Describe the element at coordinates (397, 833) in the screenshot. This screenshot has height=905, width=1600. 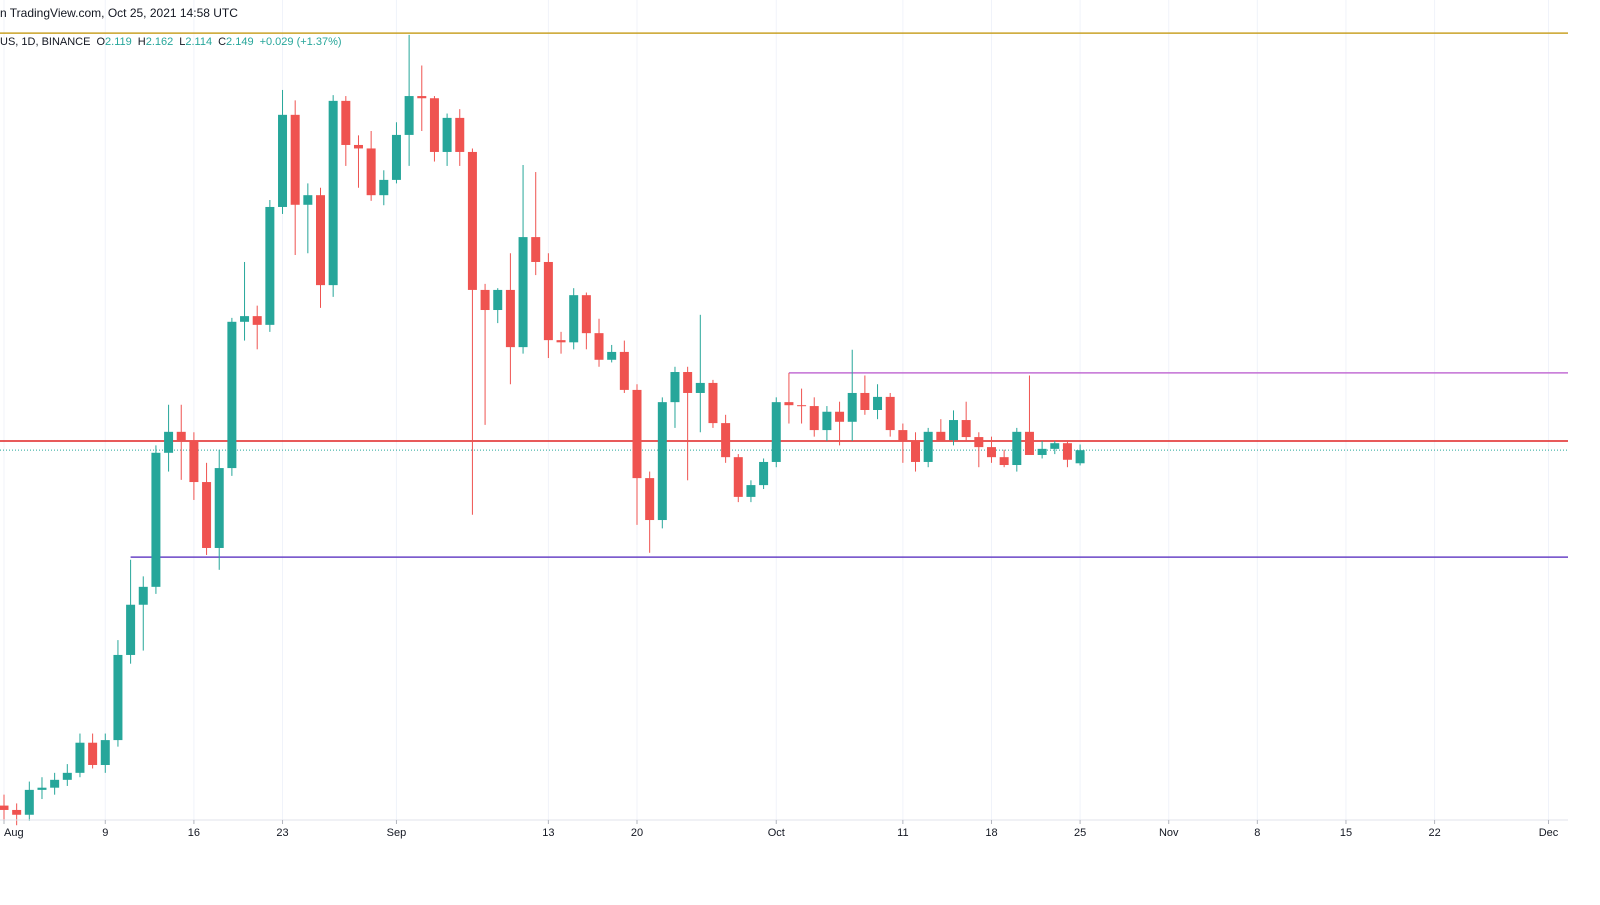
I see `x-tick-label: Sep` at that location.